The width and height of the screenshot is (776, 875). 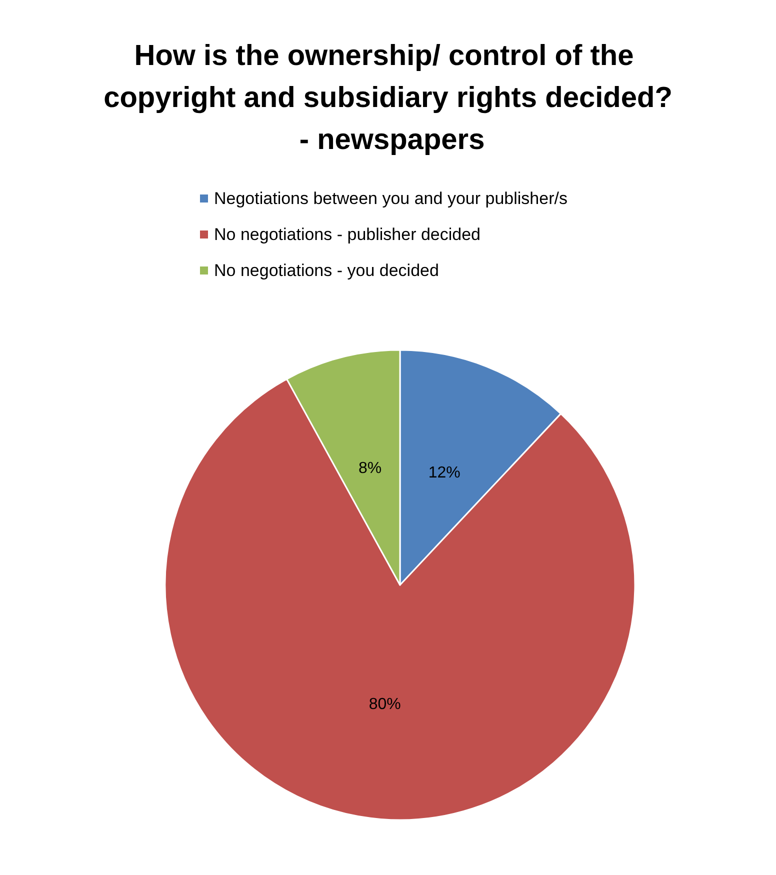 I want to click on legend-label: Negotiations between you and your publisher/s, so click(x=391, y=198).